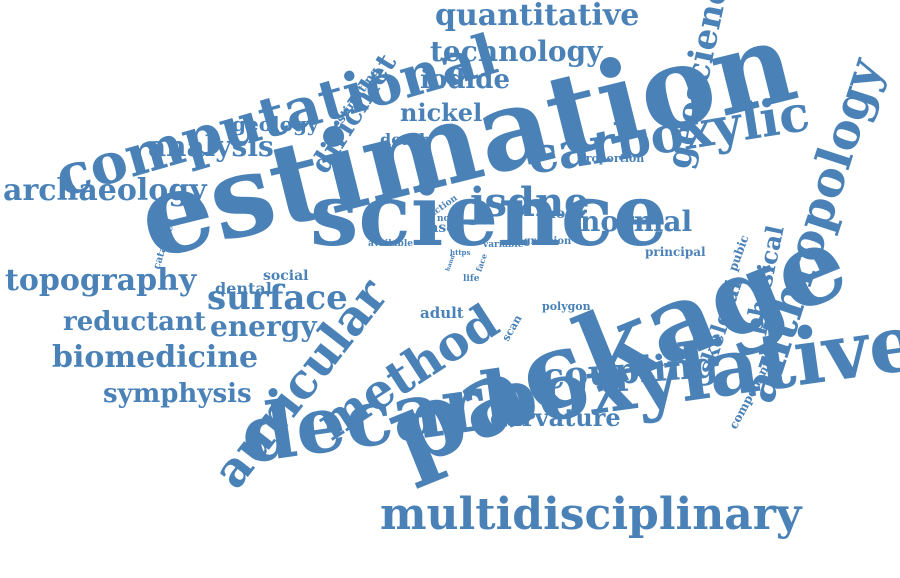  What do you see at coordinates (636, 221) in the screenshot?
I see `cloud-word: normal` at bounding box center [636, 221].